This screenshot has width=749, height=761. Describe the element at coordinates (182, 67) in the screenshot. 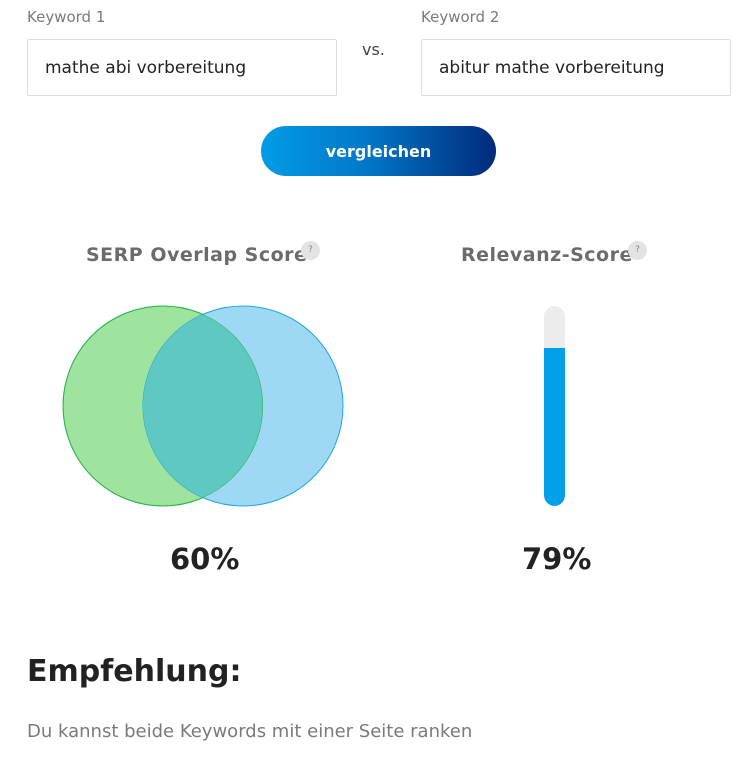

I see `keyword1-input` at that location.